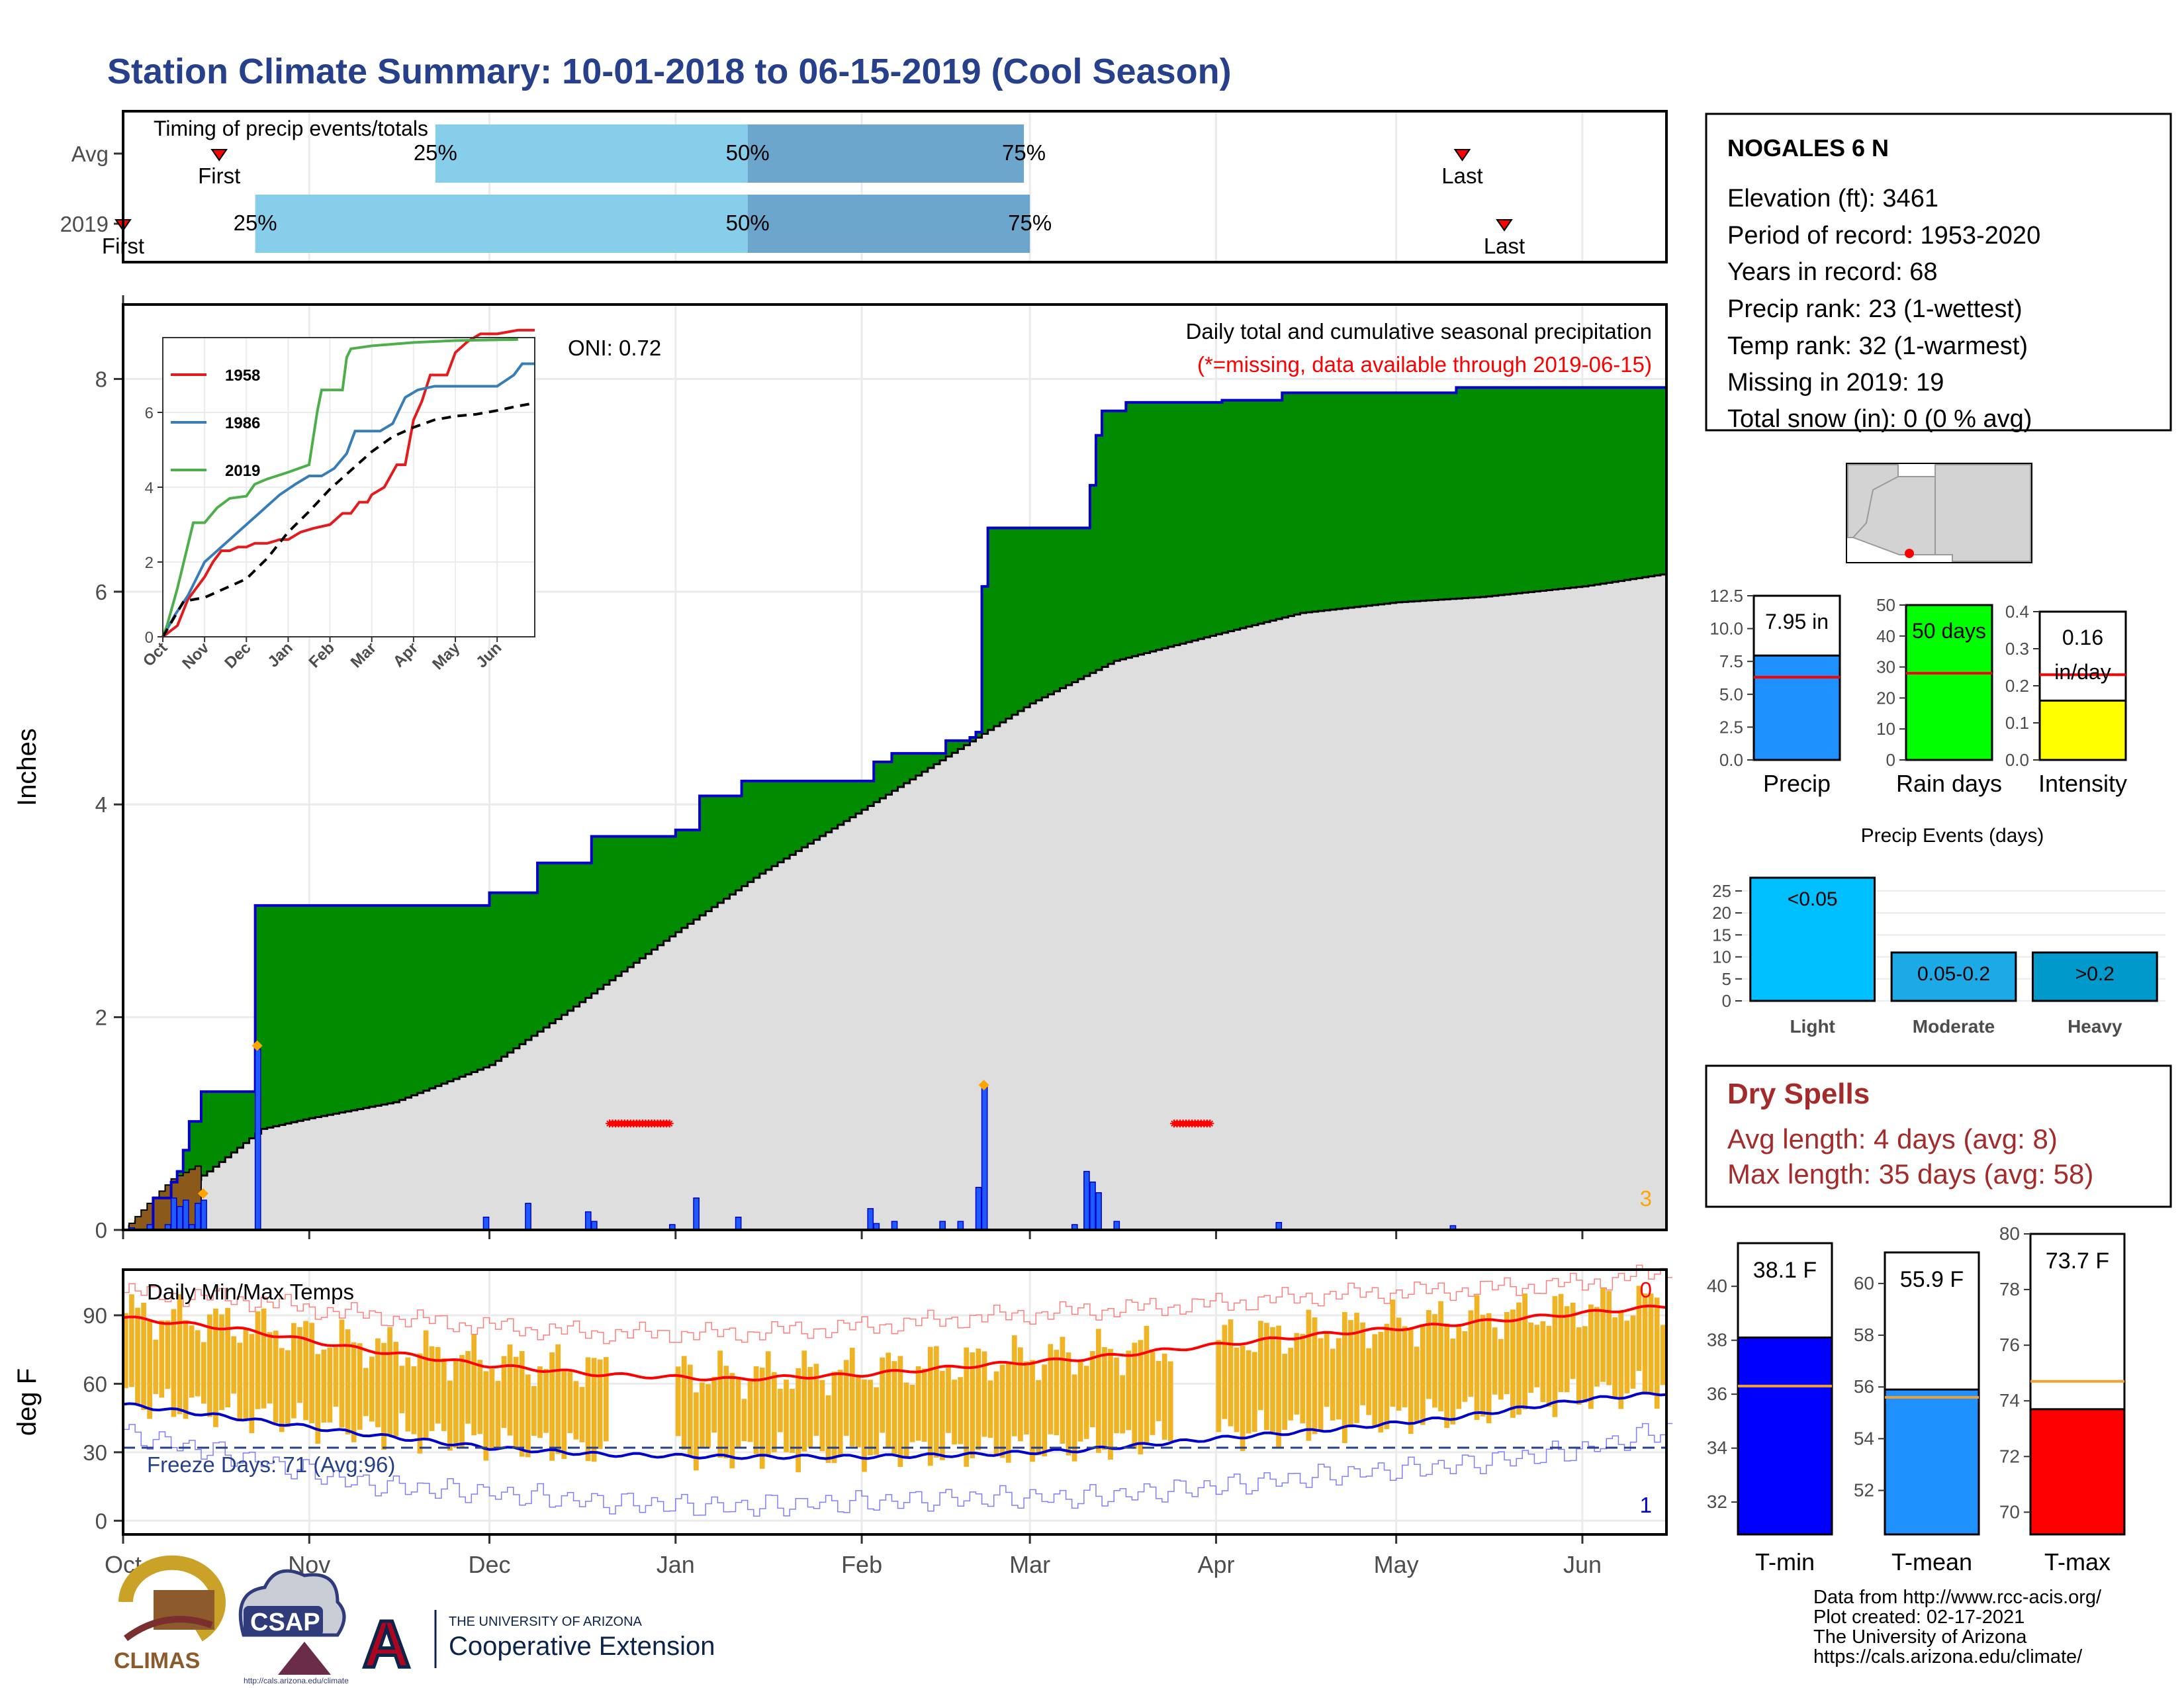 The image size is (2184, 1688). What do you see at coordinates (1726, 1001) in the screenshot?
I see `events-ytick-label: 0` at bounding box center [1726, 1001].